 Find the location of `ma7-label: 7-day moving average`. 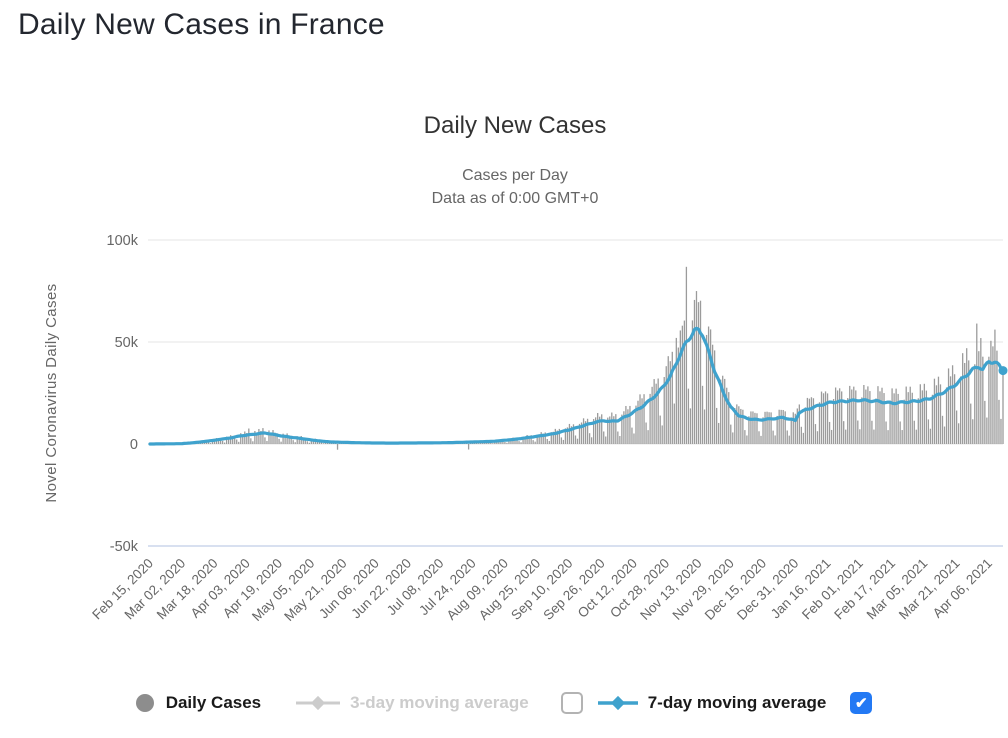

ma7-label: 7-day moving average is located at coordinates (737, 702).